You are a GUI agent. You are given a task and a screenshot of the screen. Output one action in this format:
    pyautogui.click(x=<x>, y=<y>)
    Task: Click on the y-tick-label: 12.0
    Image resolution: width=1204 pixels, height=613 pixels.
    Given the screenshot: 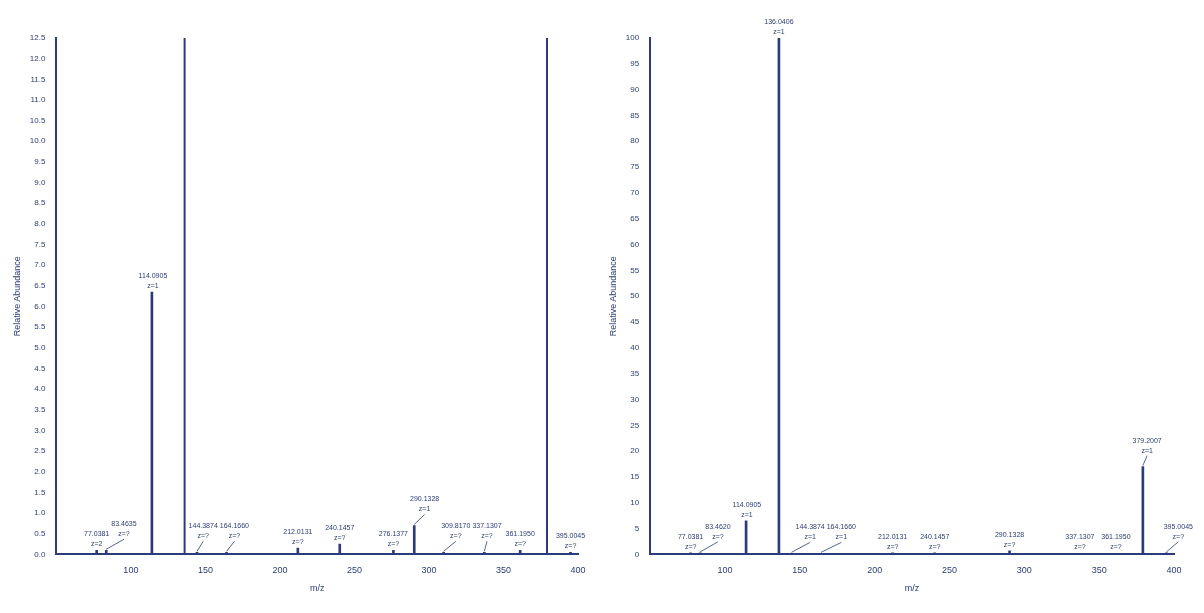 What is the action you would take?
    pyautogui.click(x=37, y=58)
    